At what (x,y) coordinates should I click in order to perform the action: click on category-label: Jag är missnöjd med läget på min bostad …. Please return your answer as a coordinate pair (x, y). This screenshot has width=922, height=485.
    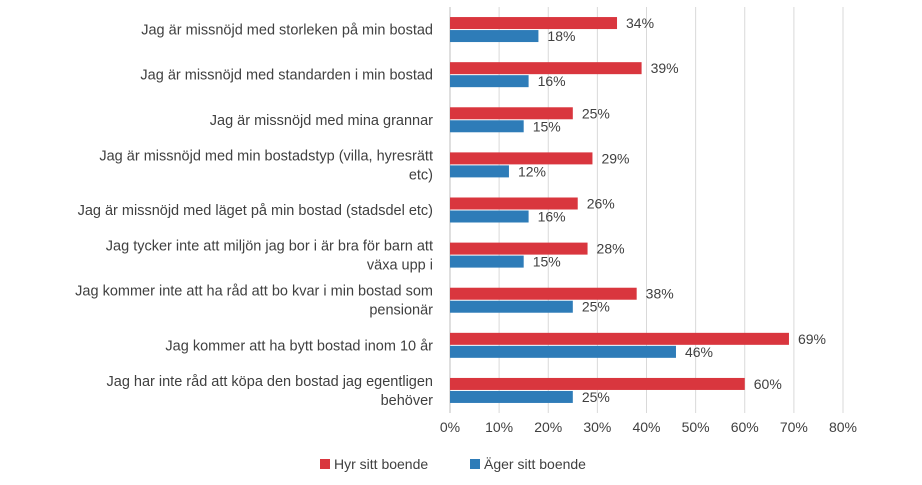
    Looking at the image, I should click on (255, 211).